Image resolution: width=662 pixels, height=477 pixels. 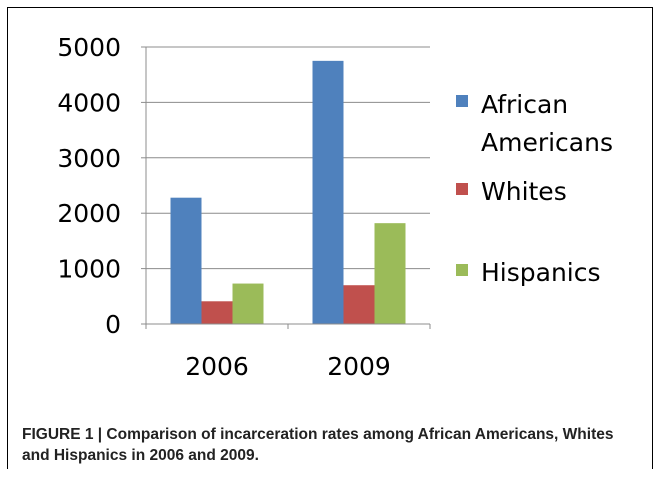 What do you see at coordinates (328, 192) in the screenshot?
I see `bar-african-americans-2009` at bounding box center [328, 192].